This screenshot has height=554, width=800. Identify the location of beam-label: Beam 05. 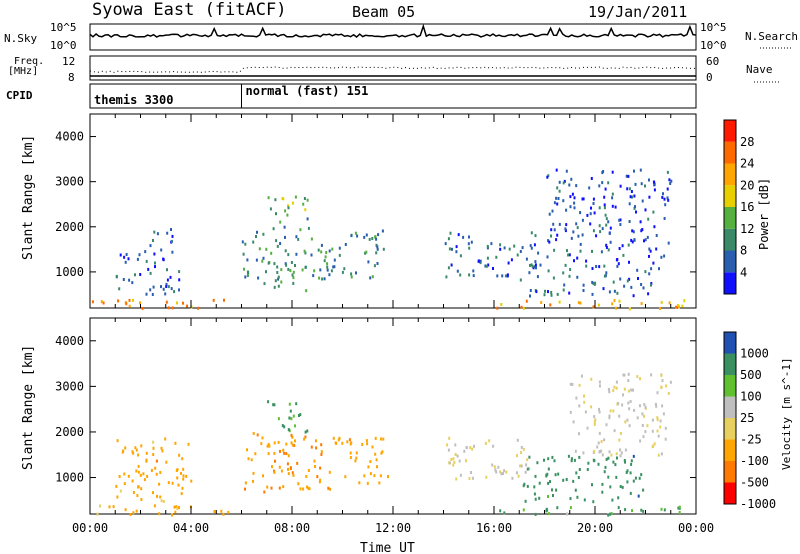
(383, 12).